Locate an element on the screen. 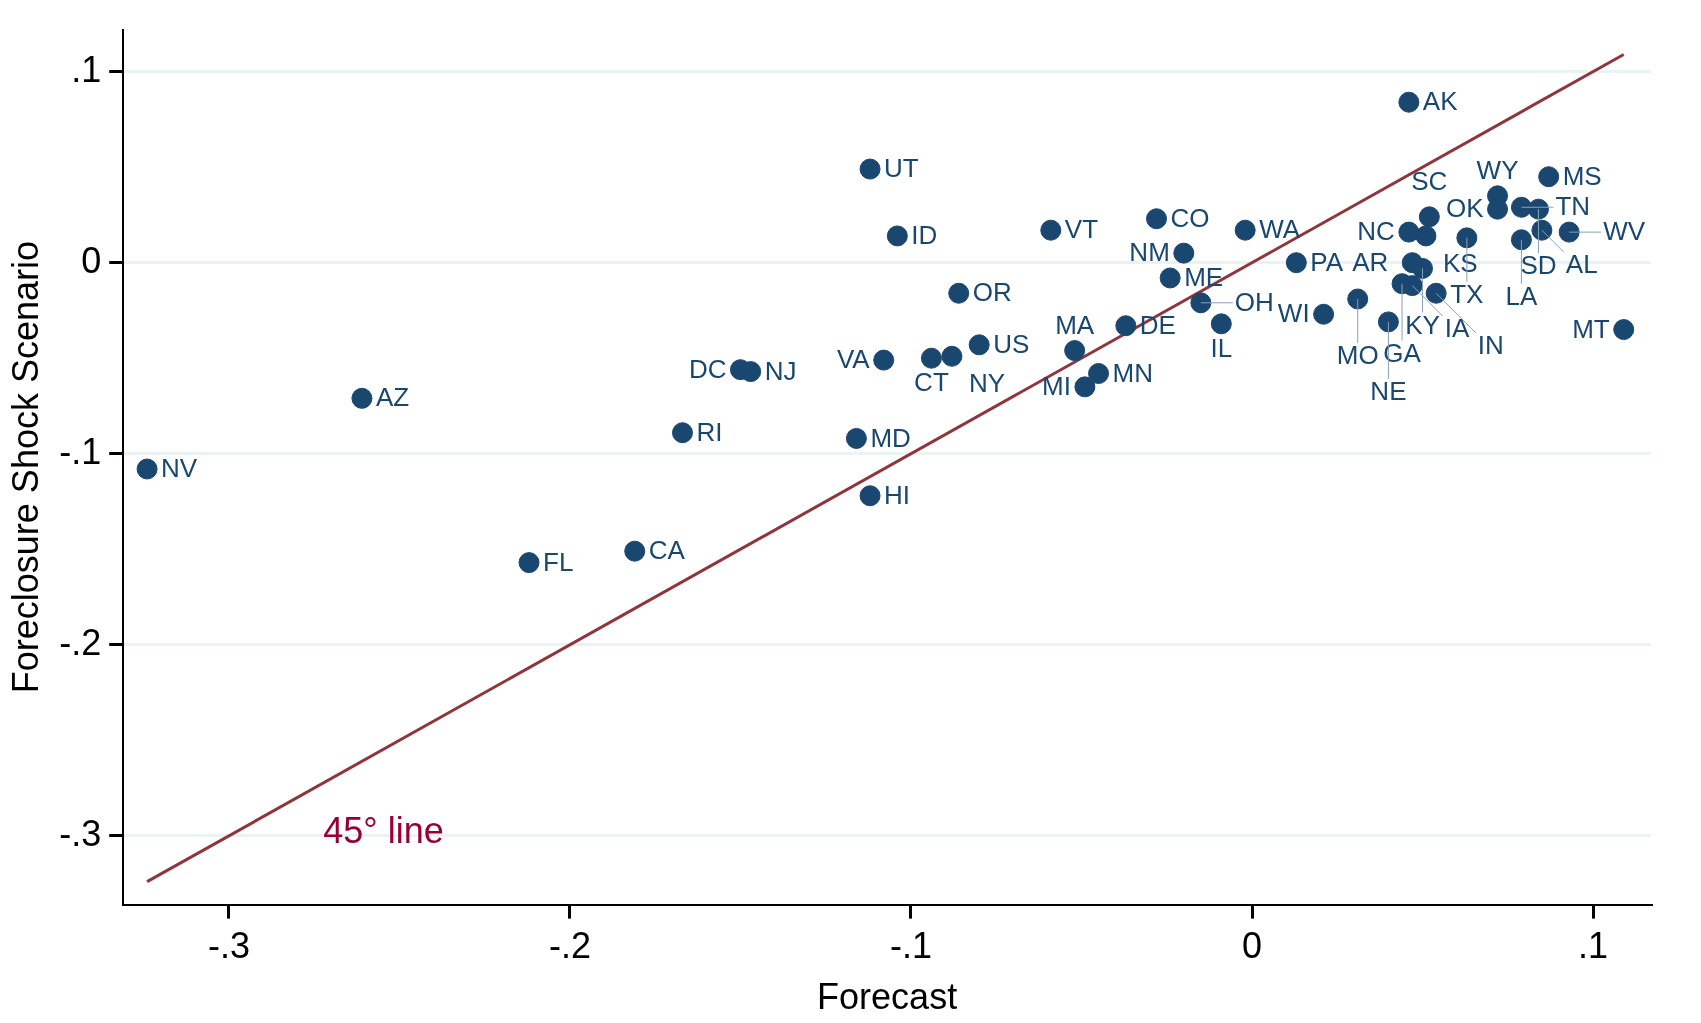 Image resolution: width=1701 pixels, height=1023 pixels. data-label: SD is located at coordinates (1538, 265).